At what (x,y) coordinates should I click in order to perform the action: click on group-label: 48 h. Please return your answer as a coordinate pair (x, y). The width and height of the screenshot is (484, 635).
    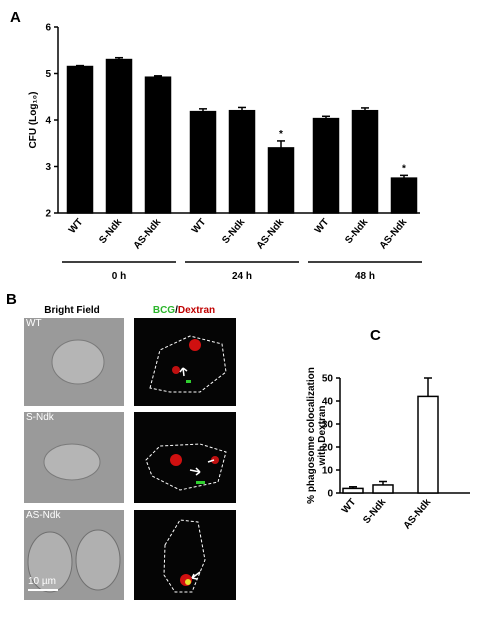
    Looking at the image, I should click on (365, 276).